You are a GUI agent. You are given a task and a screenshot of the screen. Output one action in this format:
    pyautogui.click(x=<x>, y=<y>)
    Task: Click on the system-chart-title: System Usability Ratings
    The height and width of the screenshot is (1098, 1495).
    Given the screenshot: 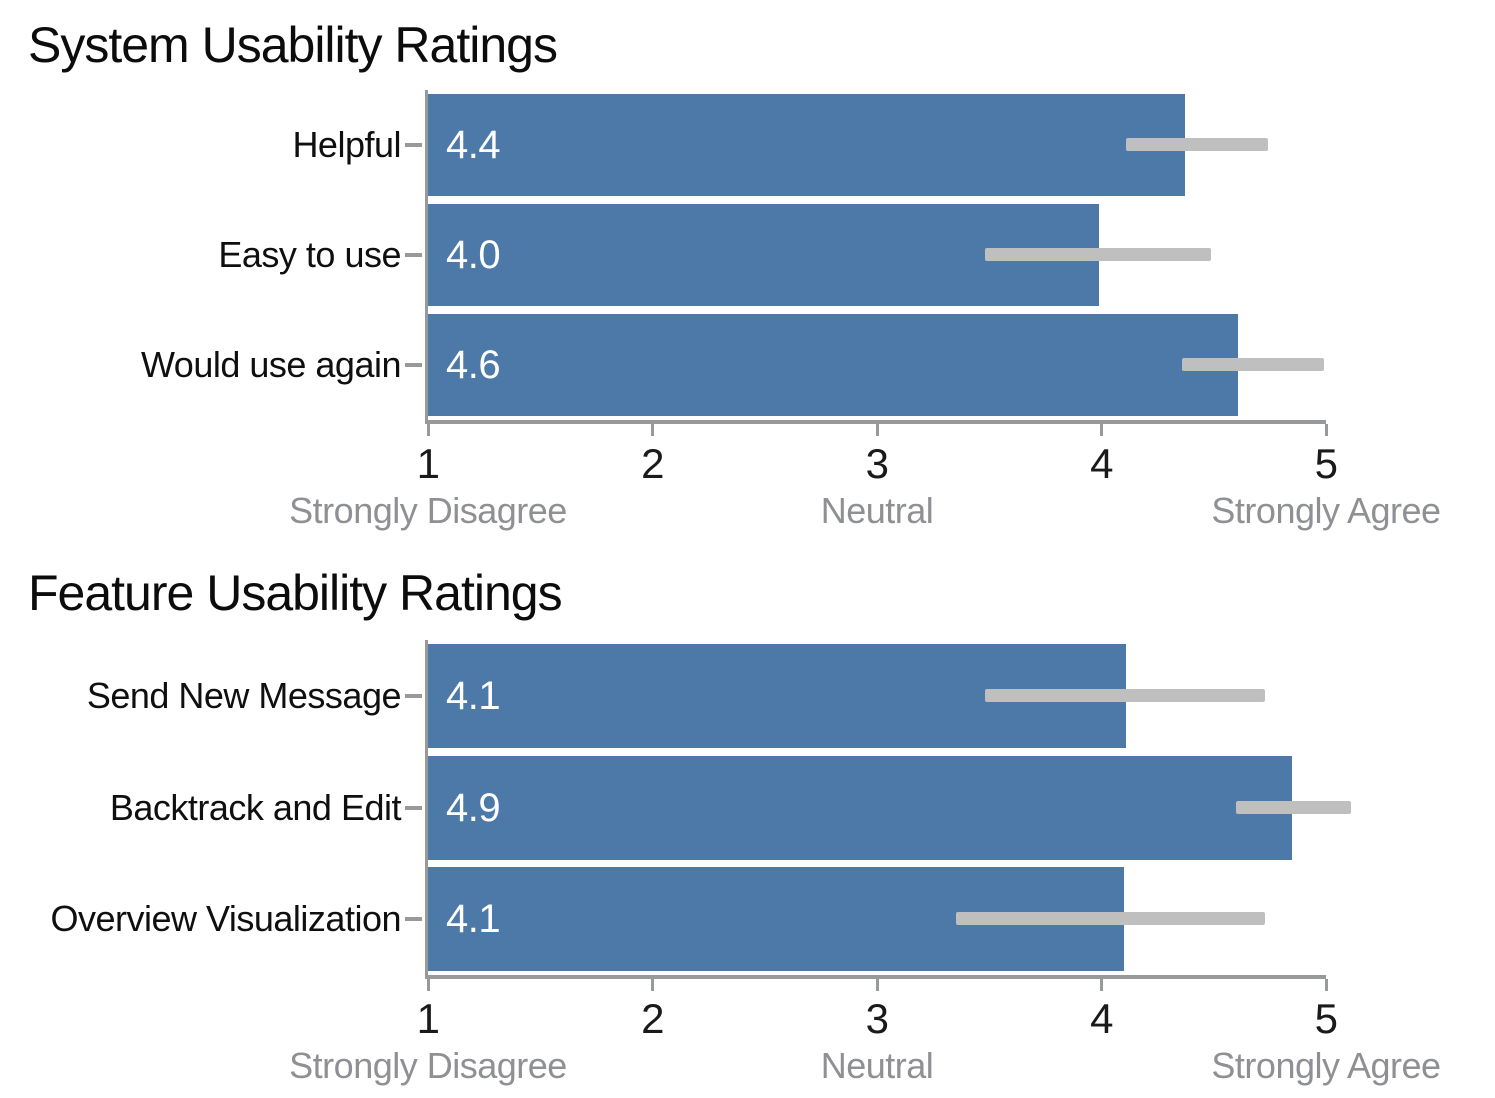 What is the action you would take?
    pyautogui.click(x=293, y=45)
    